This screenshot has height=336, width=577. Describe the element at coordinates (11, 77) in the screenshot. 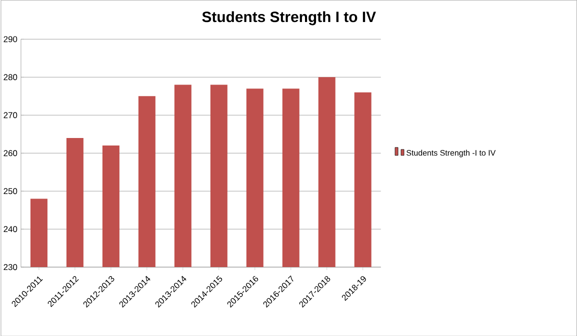

I see `y-tick-label: 280` at that location.